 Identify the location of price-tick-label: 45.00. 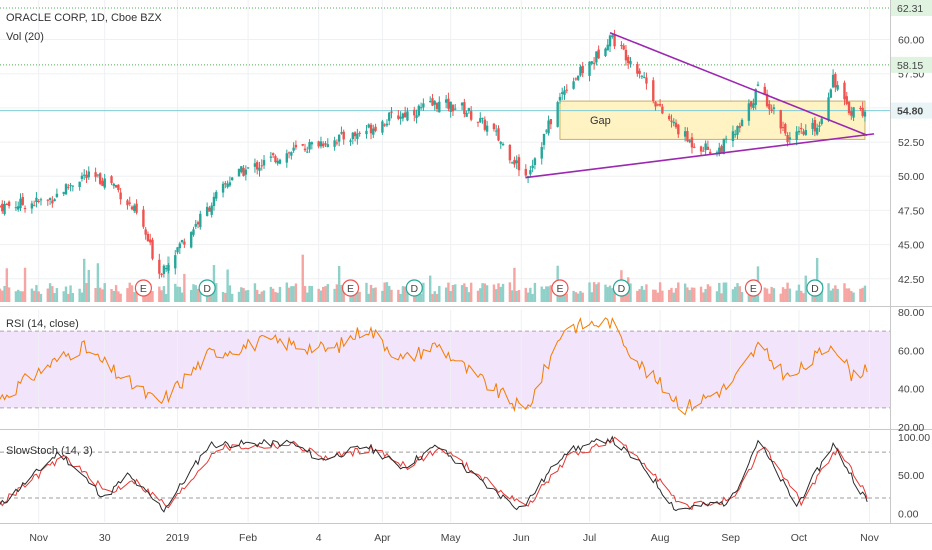
(911, 246).